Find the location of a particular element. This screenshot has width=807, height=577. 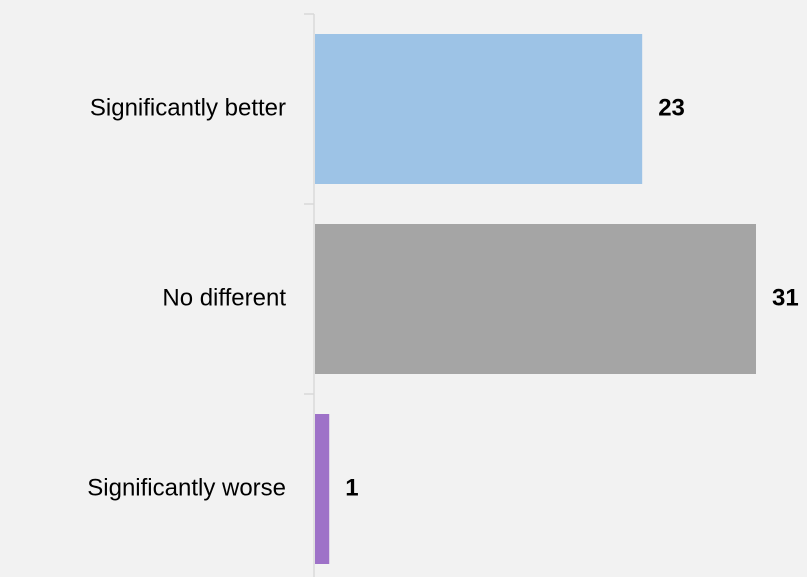

category-label: Significantly worse is located at coordinates (186, 487).